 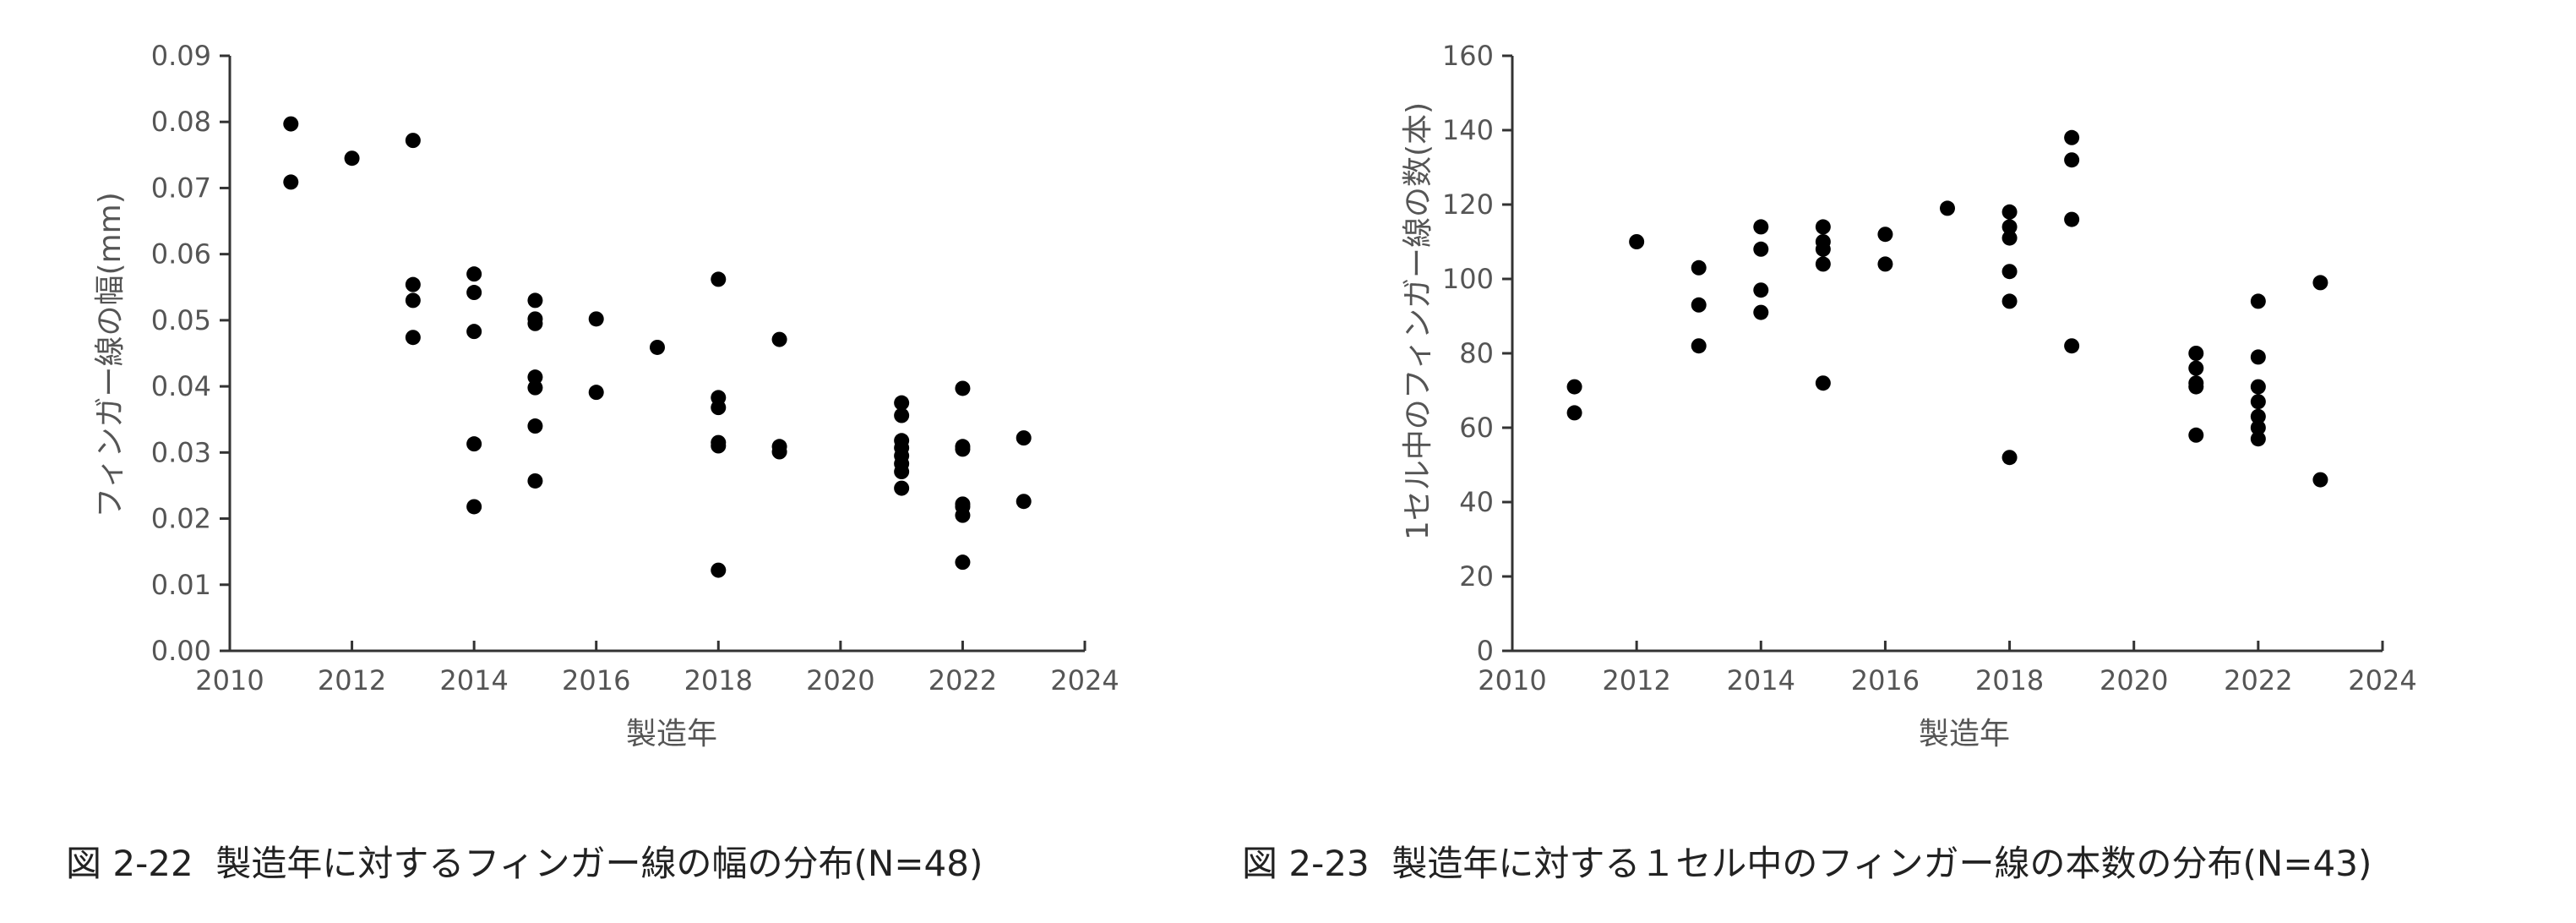 I want to click on width-x-tick-labels: 2010 2012 2014 2016 2018 2020 2022 2024, so click(x=657, y=680).